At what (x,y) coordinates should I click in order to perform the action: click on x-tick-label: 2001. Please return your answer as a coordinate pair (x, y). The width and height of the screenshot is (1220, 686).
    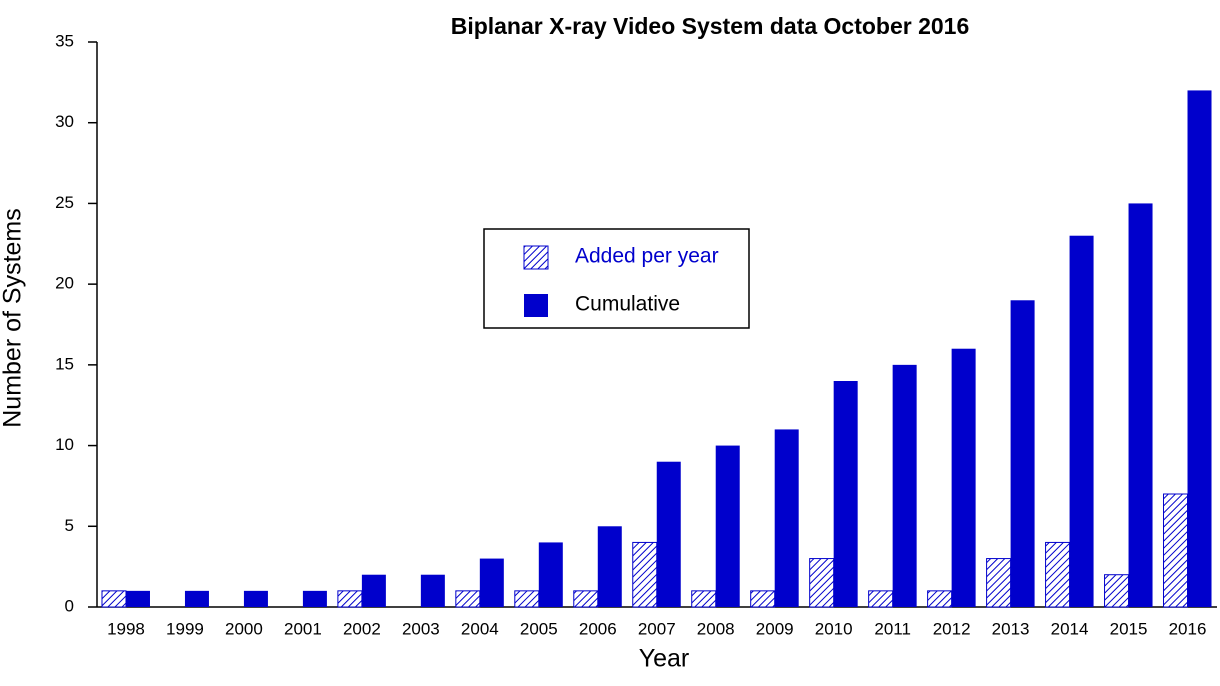
    Looking at the image, I should click on (303, 628).